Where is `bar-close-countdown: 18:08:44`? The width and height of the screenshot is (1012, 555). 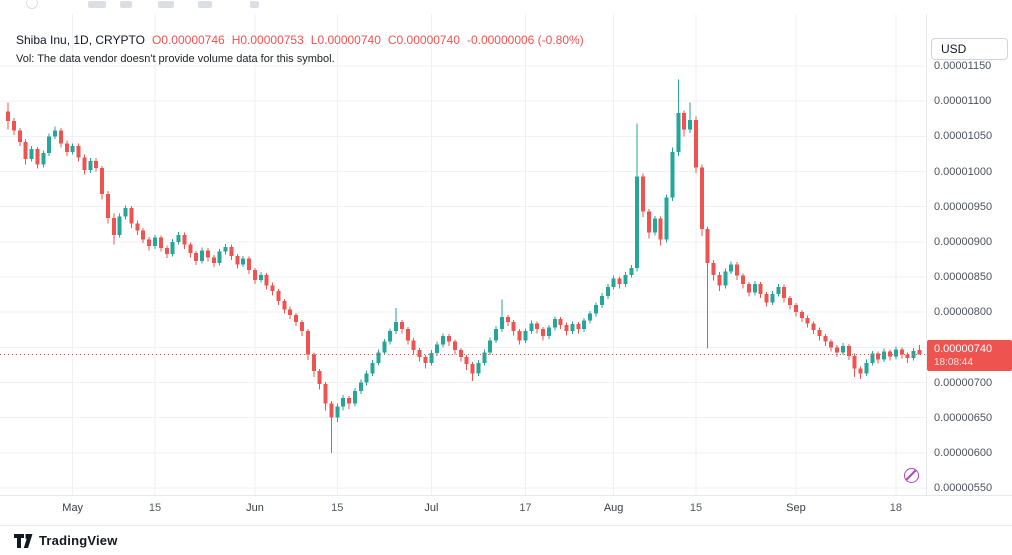
bar-close-countdown: 18:08:44 is located at coordinates (953, 363).